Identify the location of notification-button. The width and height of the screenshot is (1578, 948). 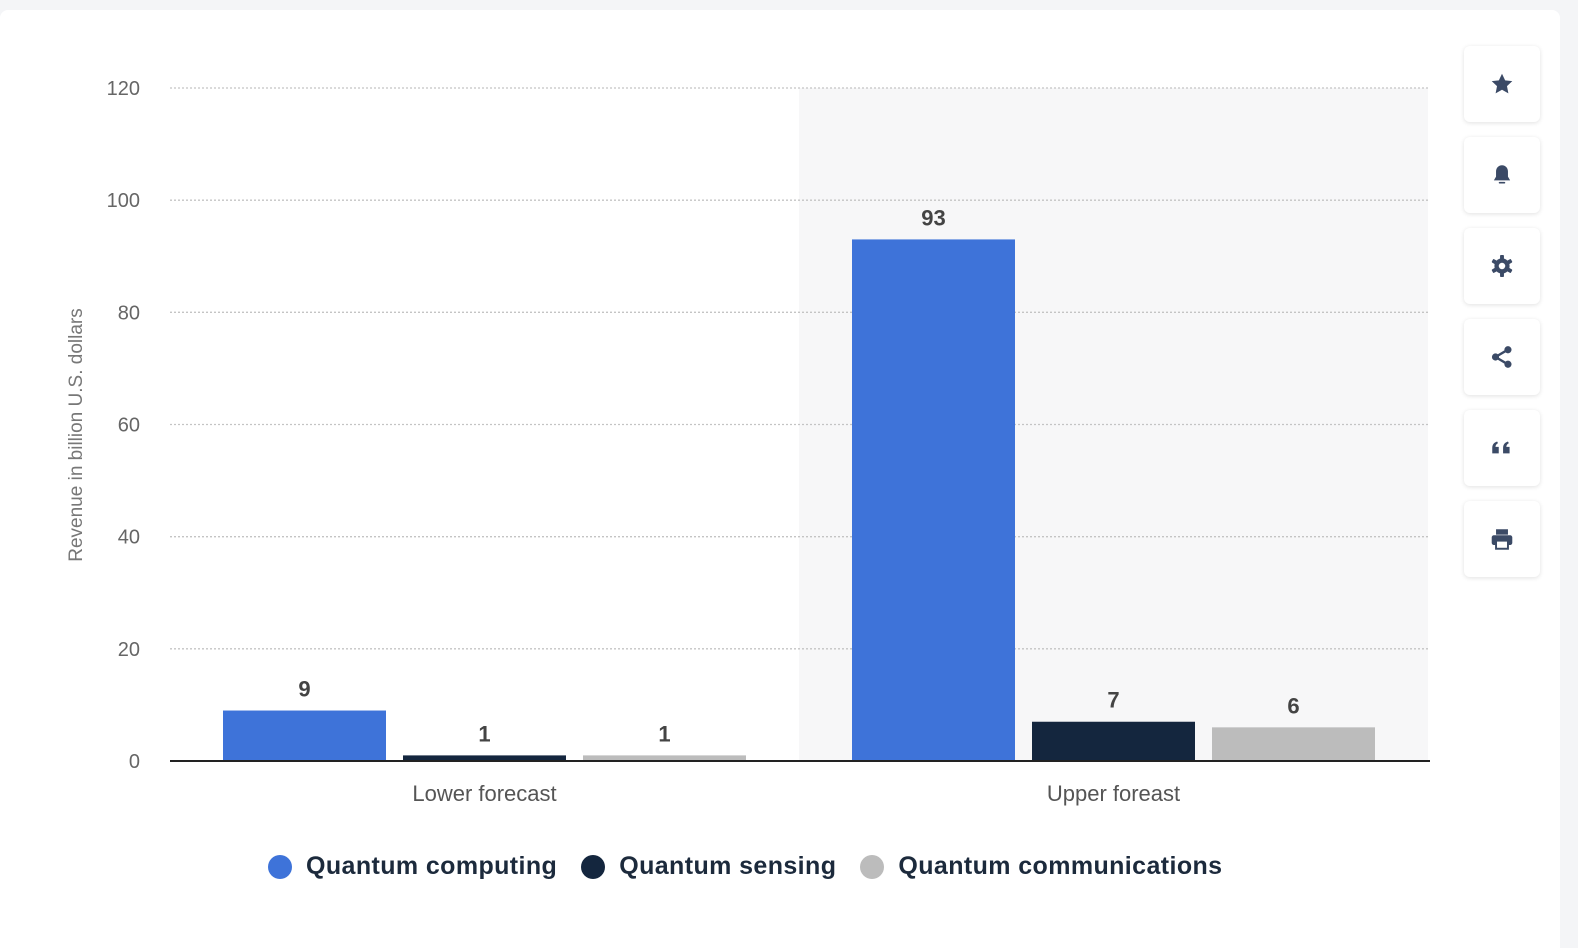
(1502, 175).